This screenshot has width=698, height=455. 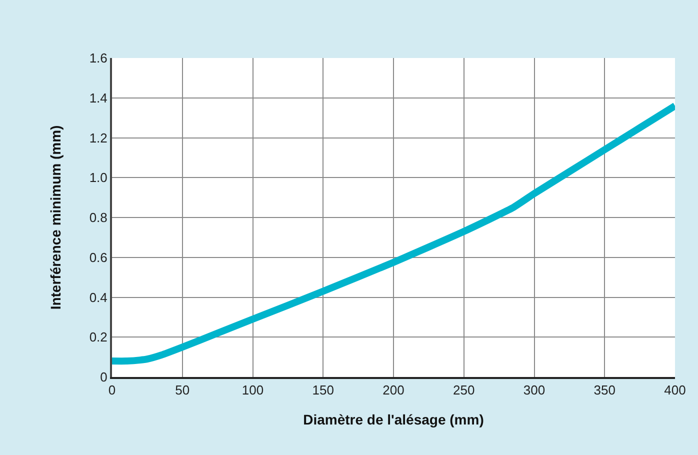 I want to click on y-tick-label: 0.2, so click(x=98, y=337).